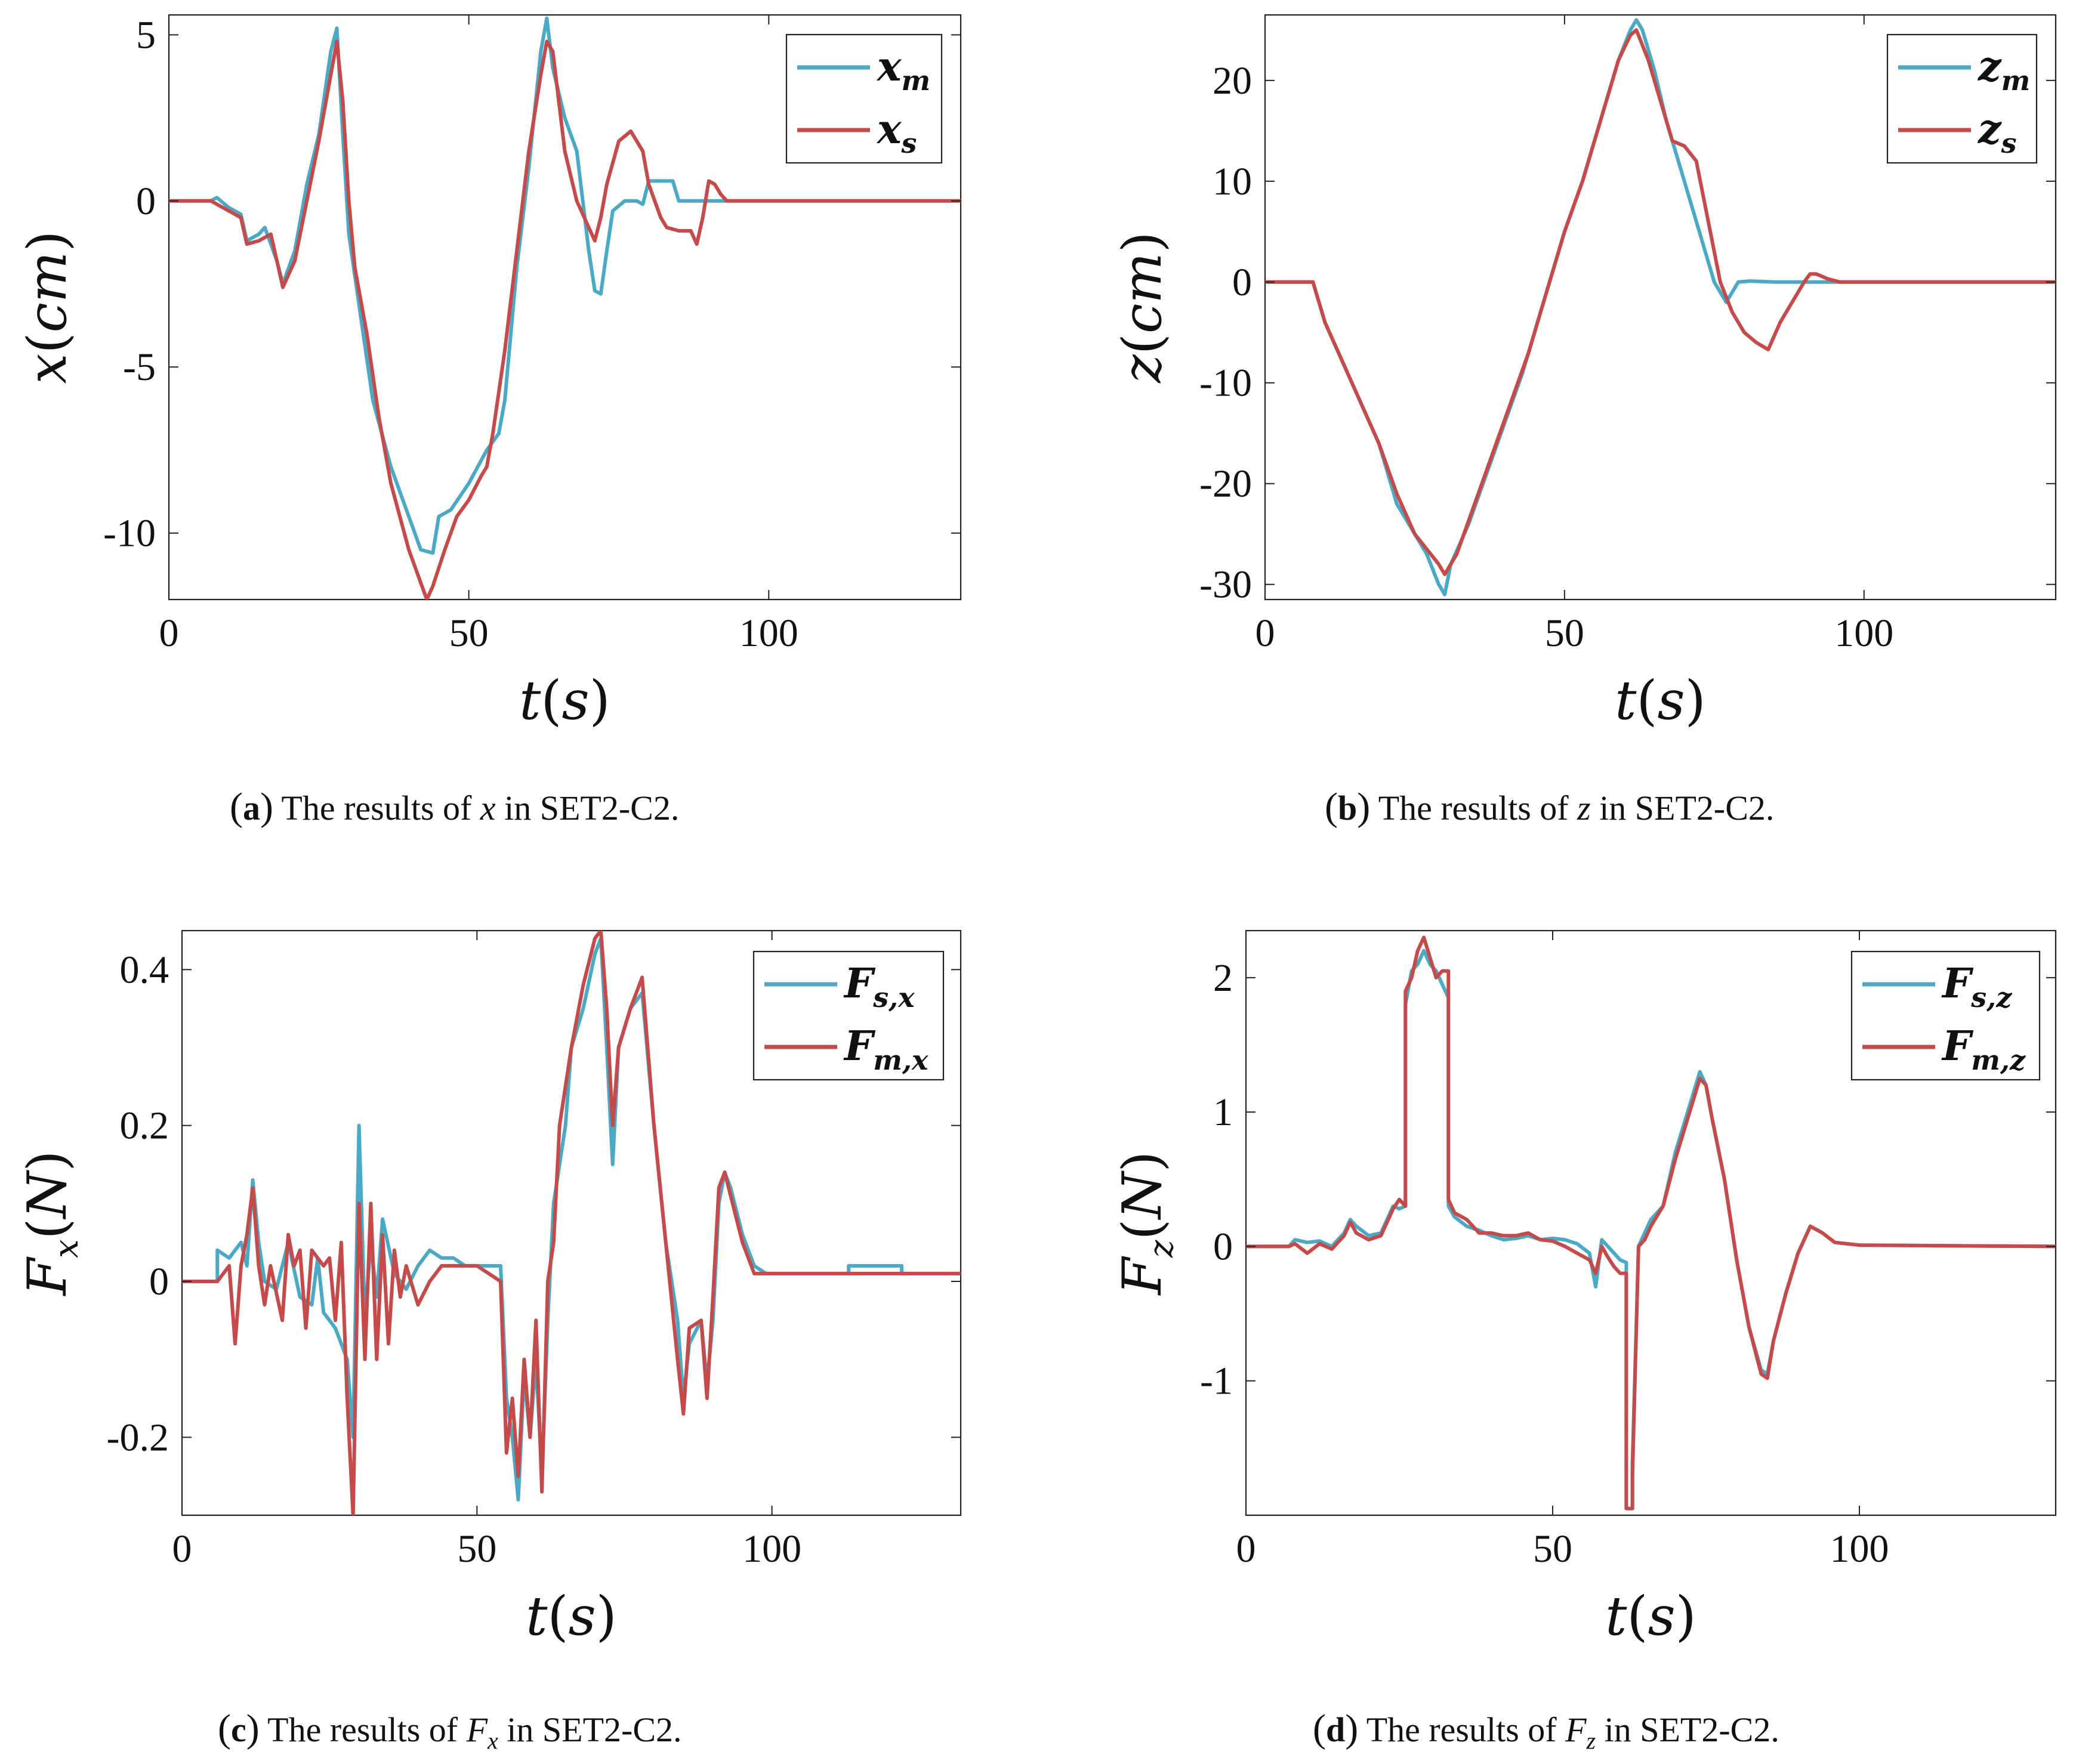  What do you see at coordinates (1232, 81) in the screenshot?
I see `y-tick-label: 20` at bounding box center [1232, 81].